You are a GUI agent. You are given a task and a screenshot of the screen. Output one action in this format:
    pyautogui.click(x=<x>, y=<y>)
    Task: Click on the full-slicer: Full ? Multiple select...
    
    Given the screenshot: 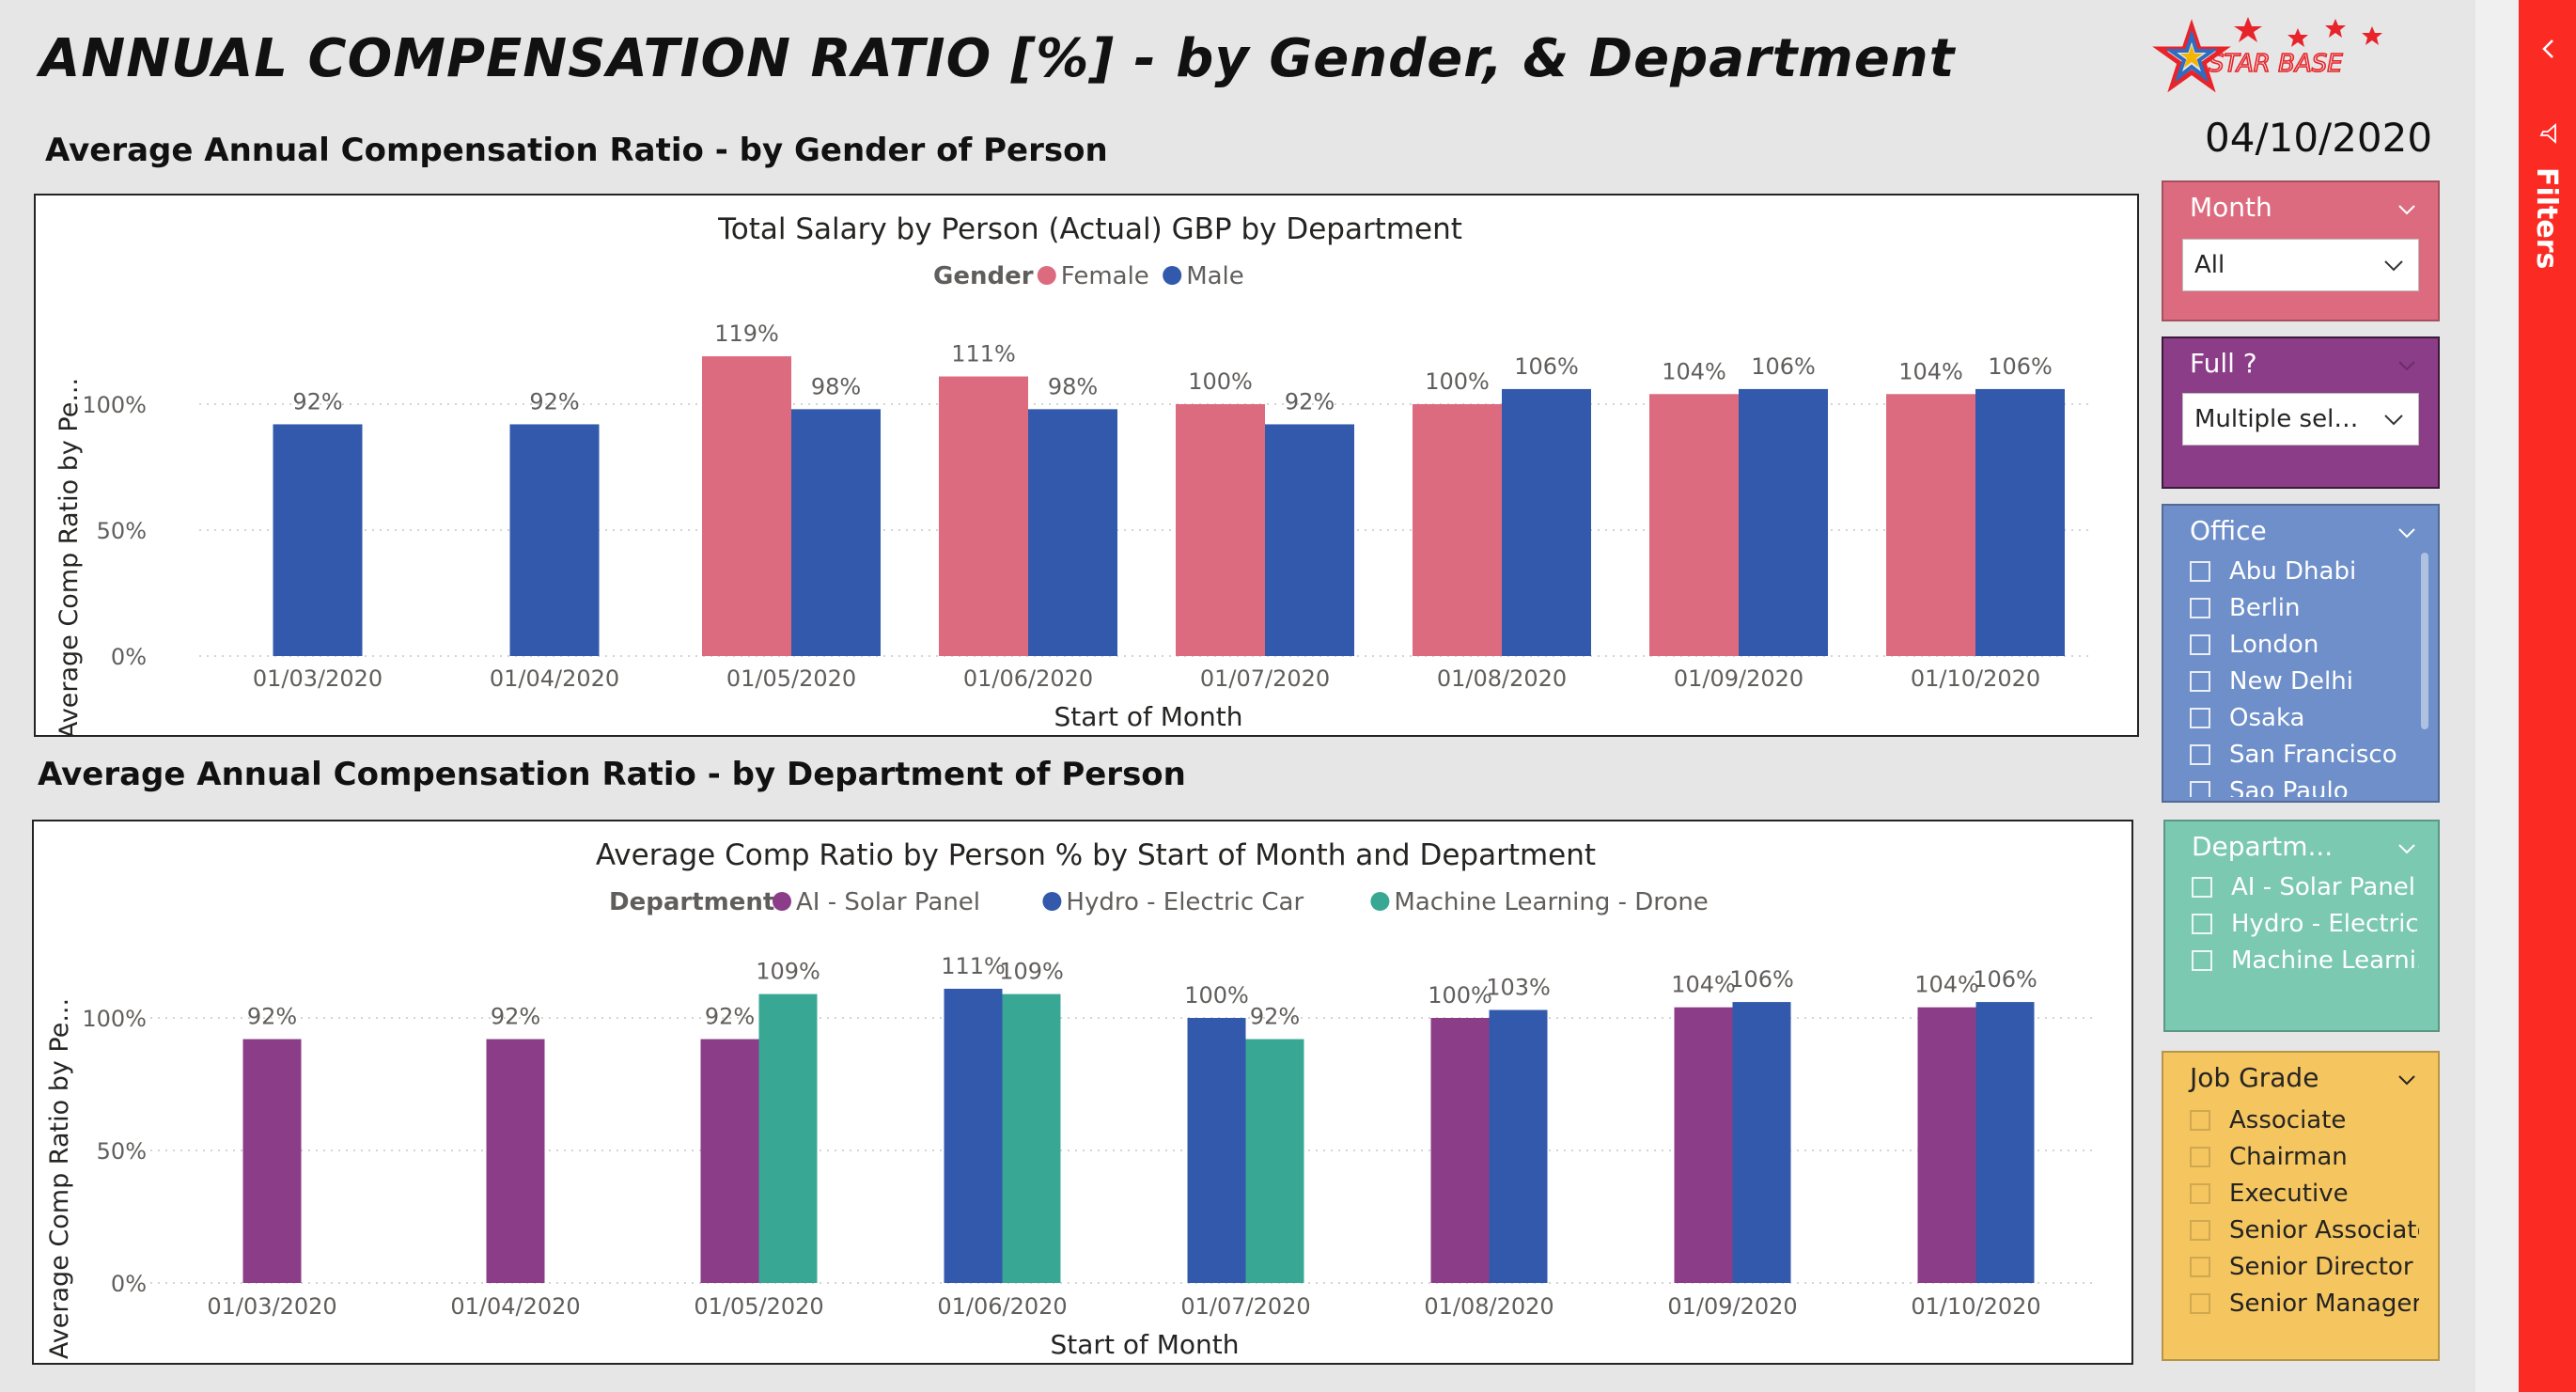 What is the action you would take?
    pyautogui.click(x=2301, y=412)
    